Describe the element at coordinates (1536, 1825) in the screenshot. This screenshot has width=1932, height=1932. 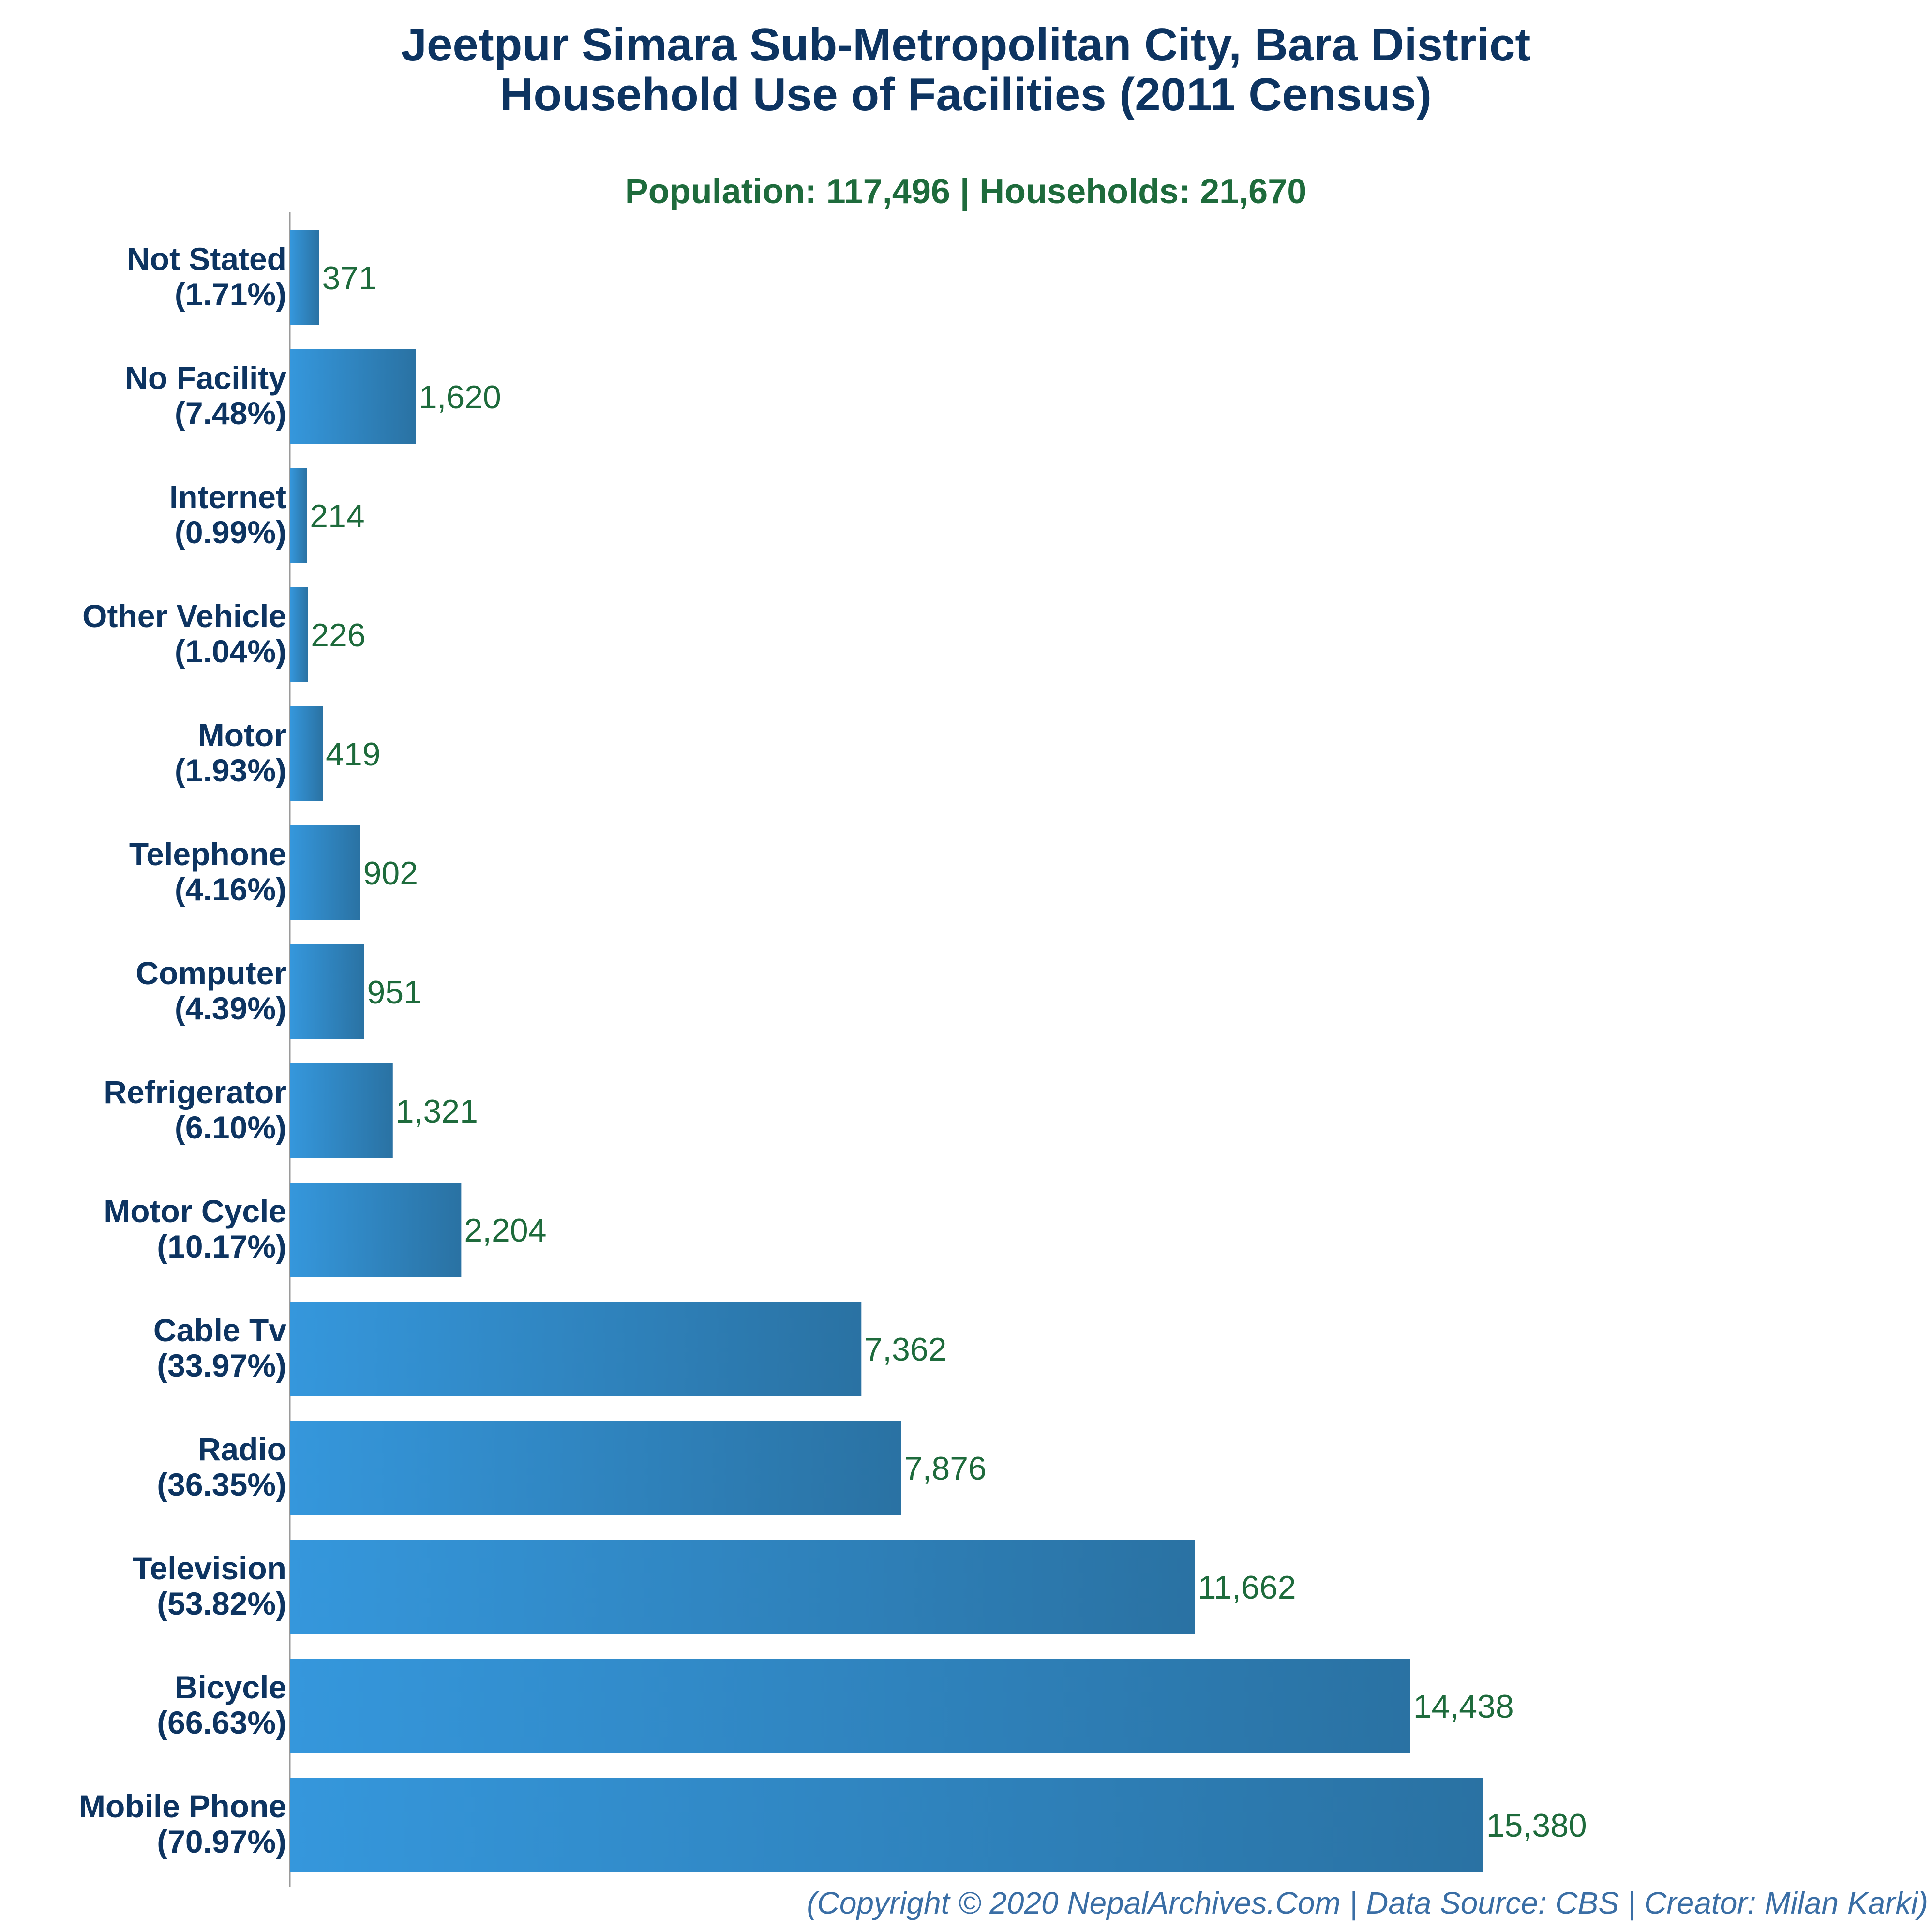
I see `value-label-mobile-phone: 15,380` at that location.